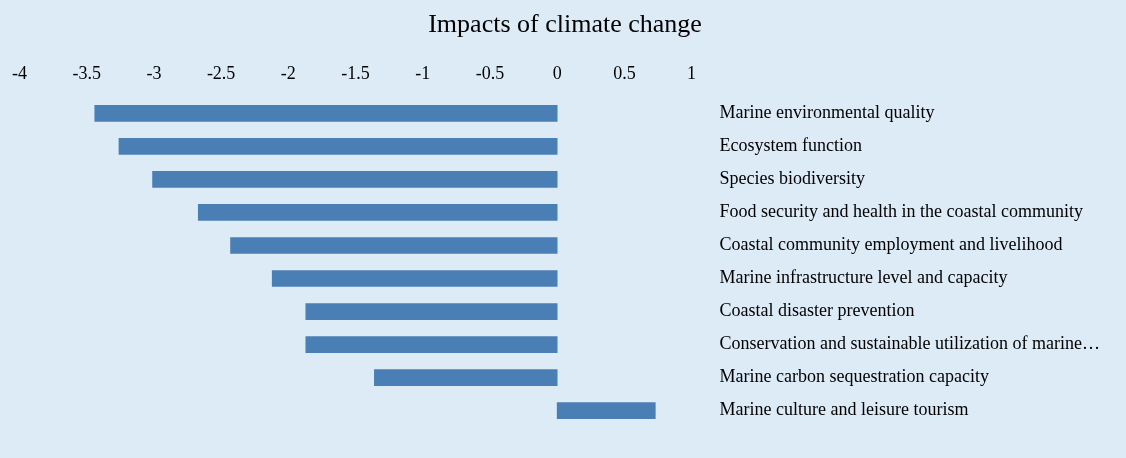 The width and height of the screenshot is (1126, 458). I want to click on y-tick-label: Marine carbon sequestration capacity, so click(854, 376).